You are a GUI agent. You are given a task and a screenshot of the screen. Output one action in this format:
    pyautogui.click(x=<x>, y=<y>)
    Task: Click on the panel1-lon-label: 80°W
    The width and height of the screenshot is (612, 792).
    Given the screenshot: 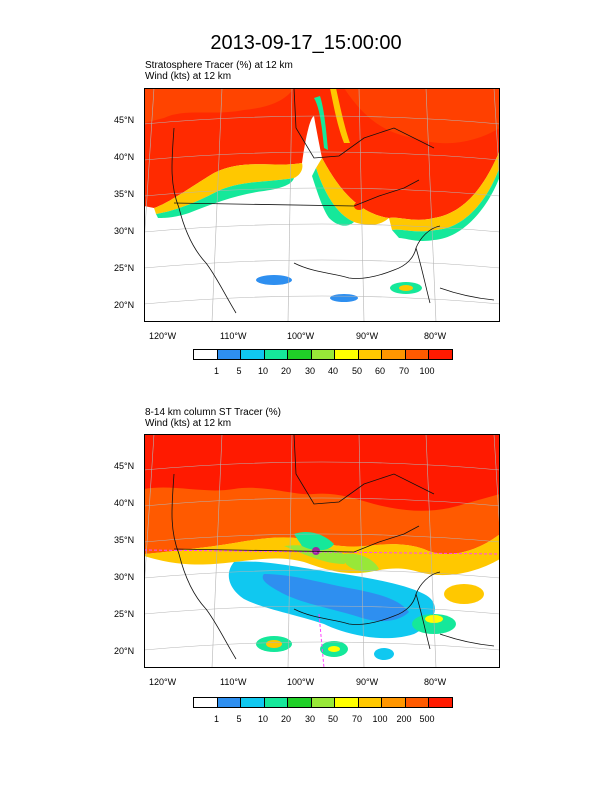 What is the action you would take?
    pyautogui.click(x=435, y=336)
    